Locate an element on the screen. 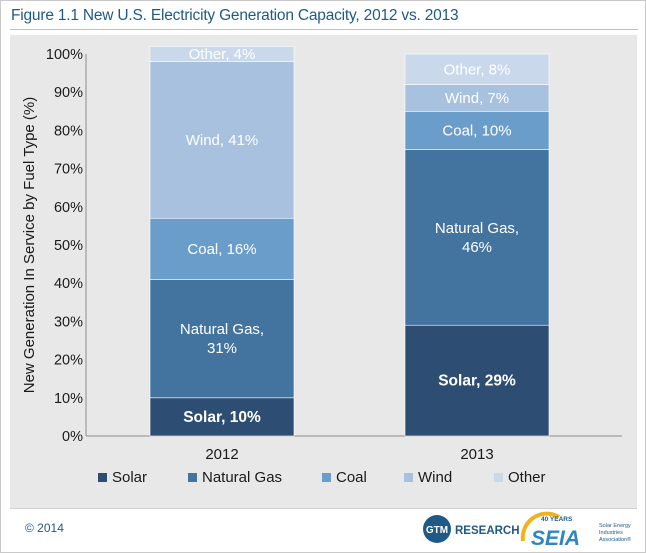 Image resolution: width=646 pixels, height=553 pixels. data-label: Wind, 41% is located at coordinates (222, 140).